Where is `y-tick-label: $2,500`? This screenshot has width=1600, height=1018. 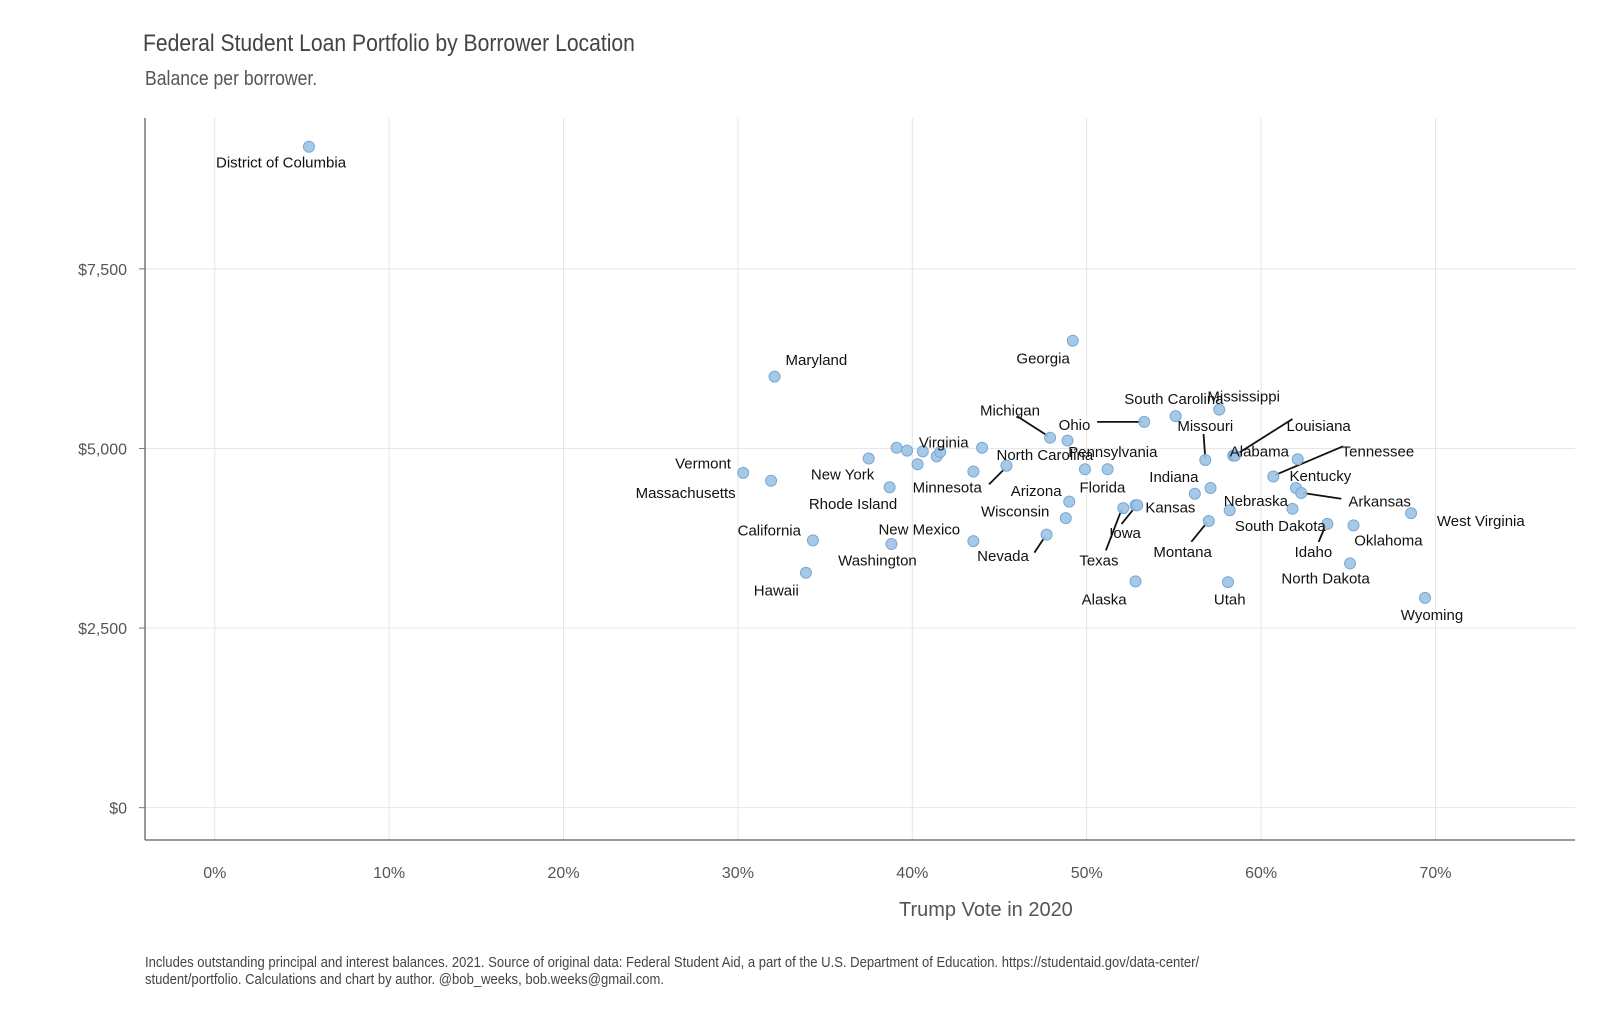
y-tick-label: $2,500 is located at coordinates (102, 629).